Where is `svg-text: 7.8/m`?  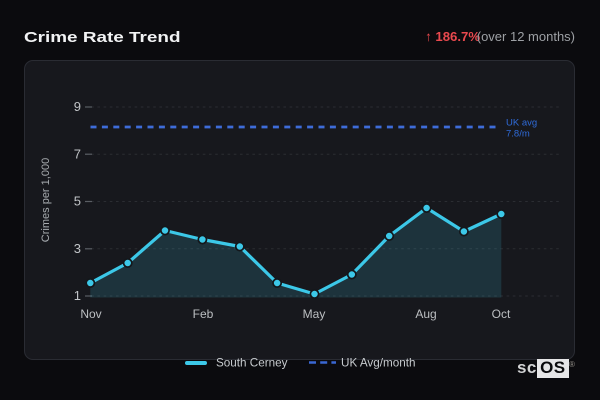 svg-text: 7.8/m is located at coordinates (518, 134).